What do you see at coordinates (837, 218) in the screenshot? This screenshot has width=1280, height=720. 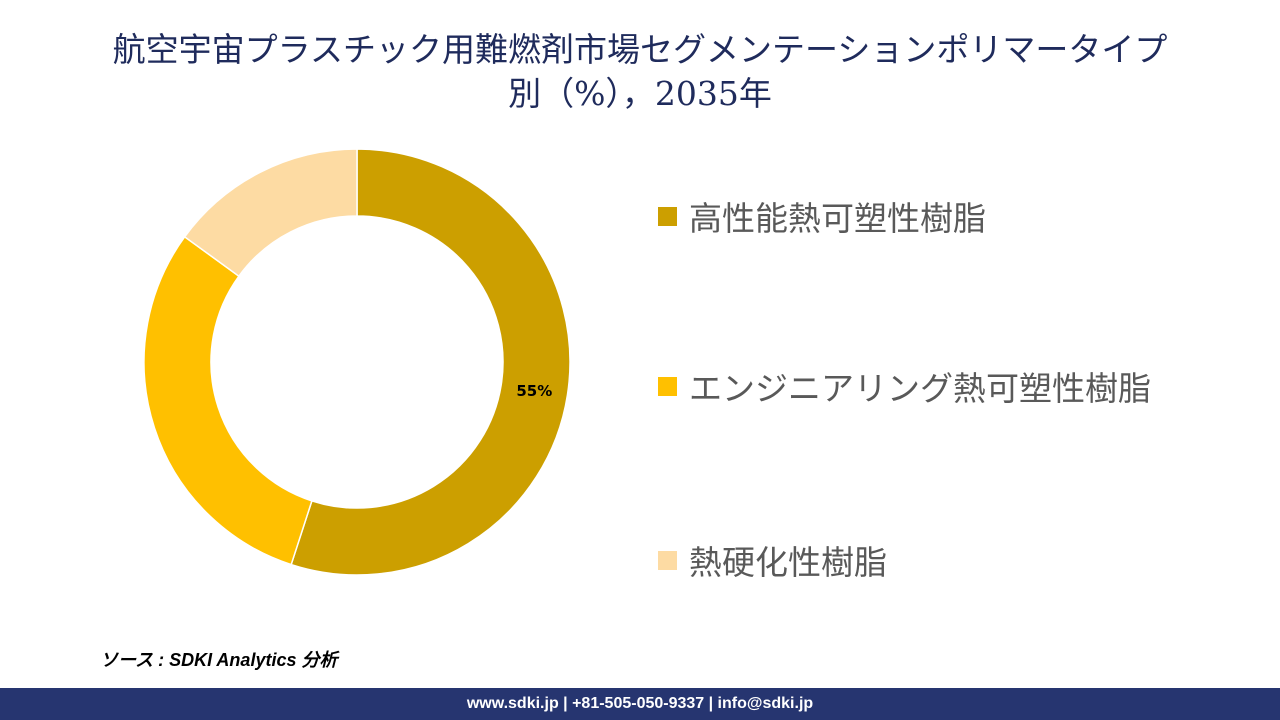 I see `legend-label: 高性能熱可塑性樹脂` at bounding box center [837, 218].